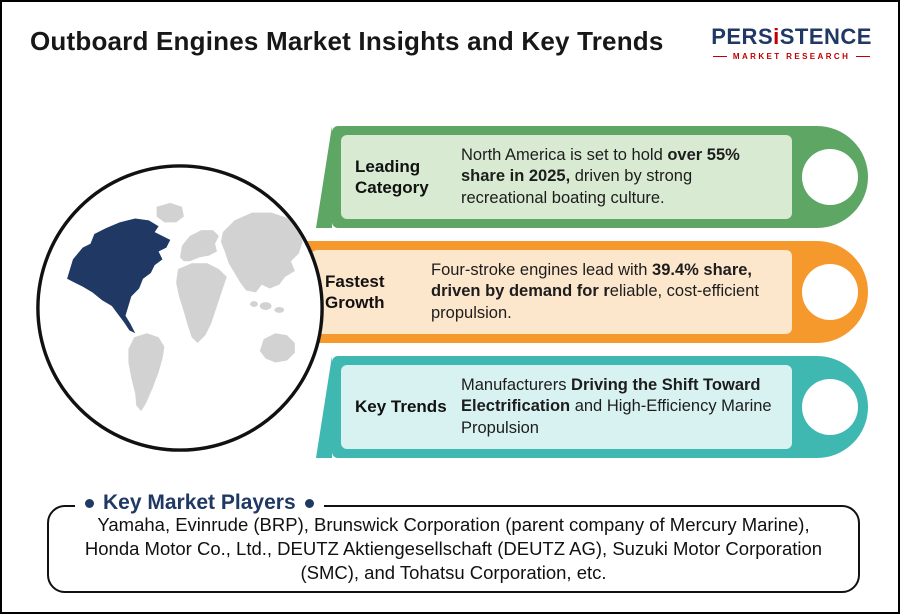  Describe the element at coordinates (611, 395) in the screenshot. I see `desc-text-bold: Driving the Shift Toward Electrification` at that location.